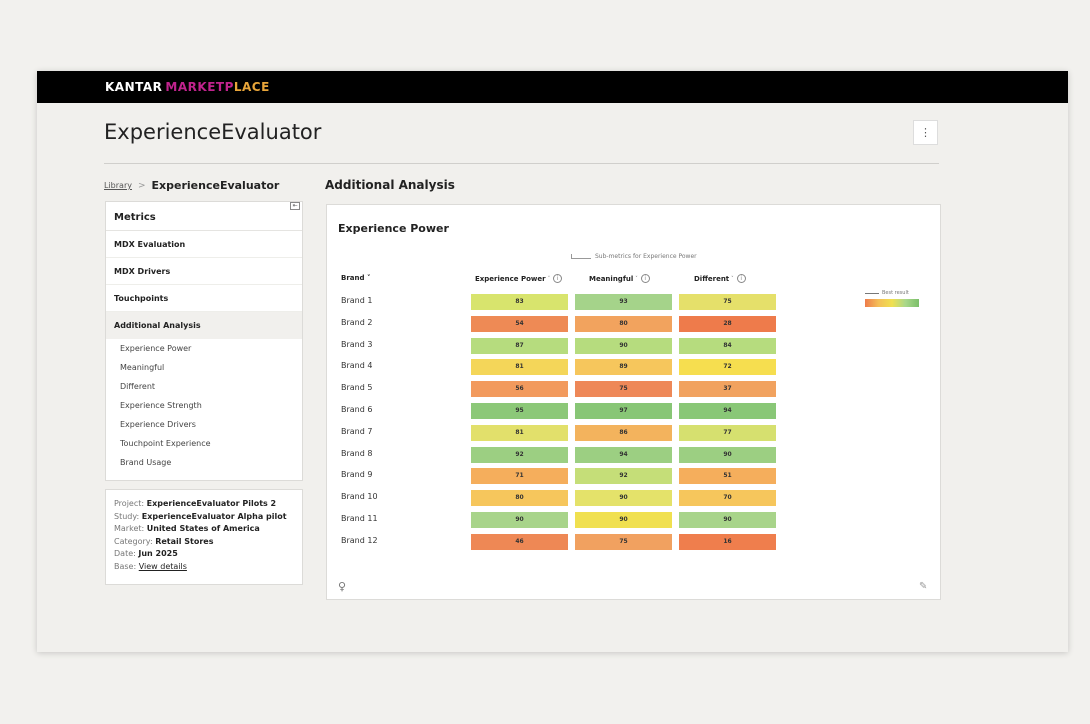 Image resolution: width=1090 pixels, height=724 pixels. What do you see at coordinates (204, 216) in the screenshot?
I see `metrics-heading: Metrics` at bounding box center [204, 216].